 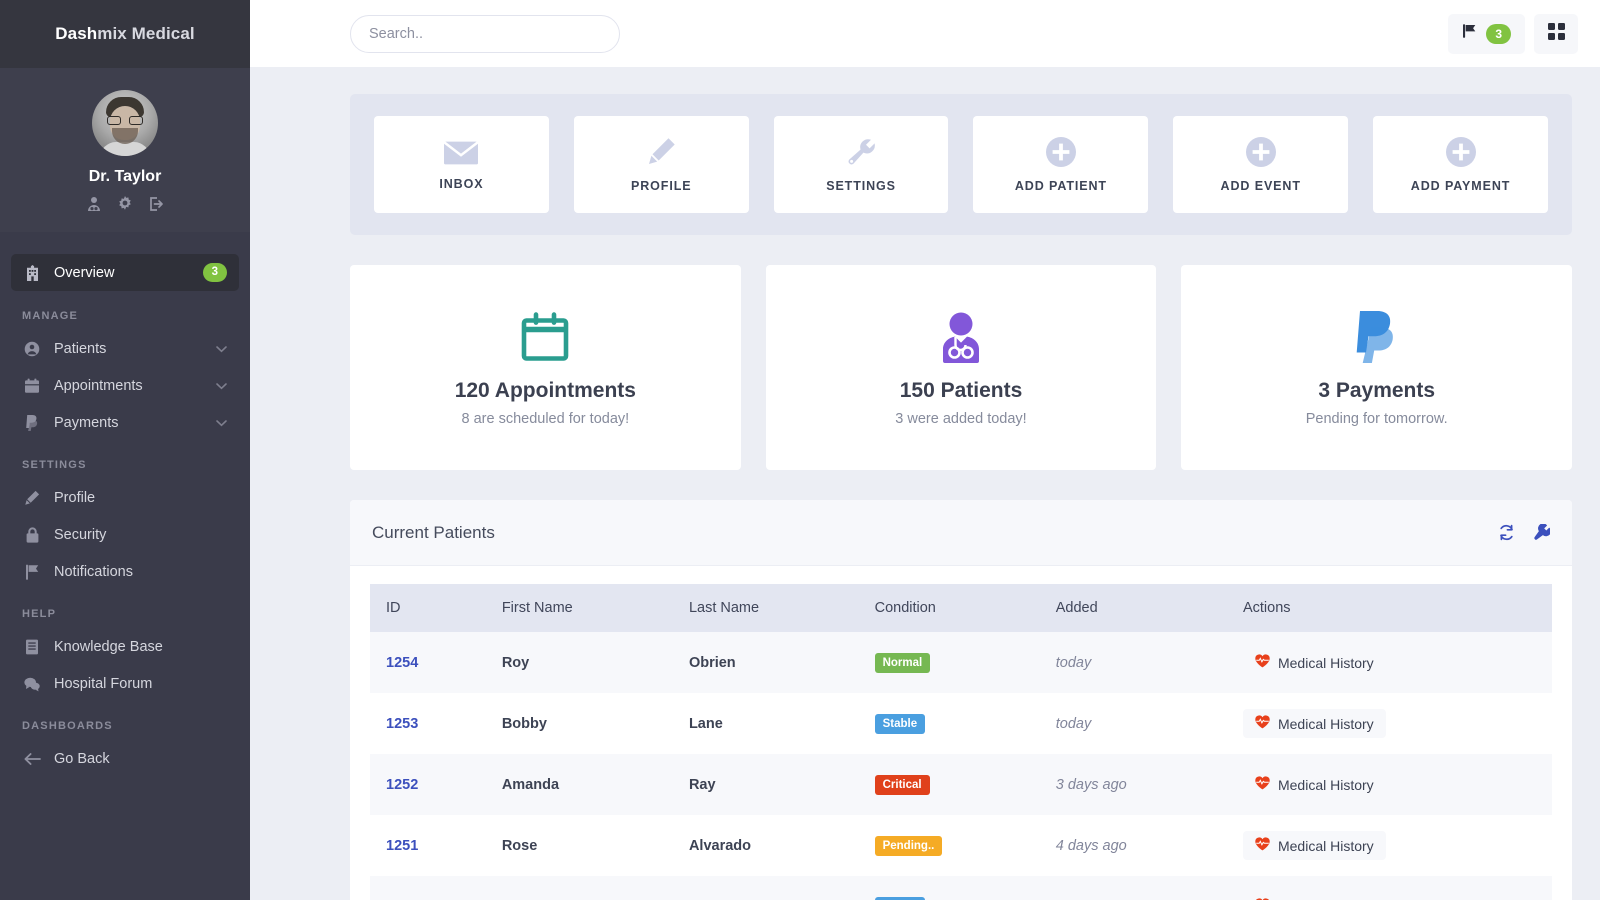 What do you see at coordinates (1460, 185) in the screenshot?
I see `quick-action-label: ADD PAYMENT` at bounding box center [1460, 185].